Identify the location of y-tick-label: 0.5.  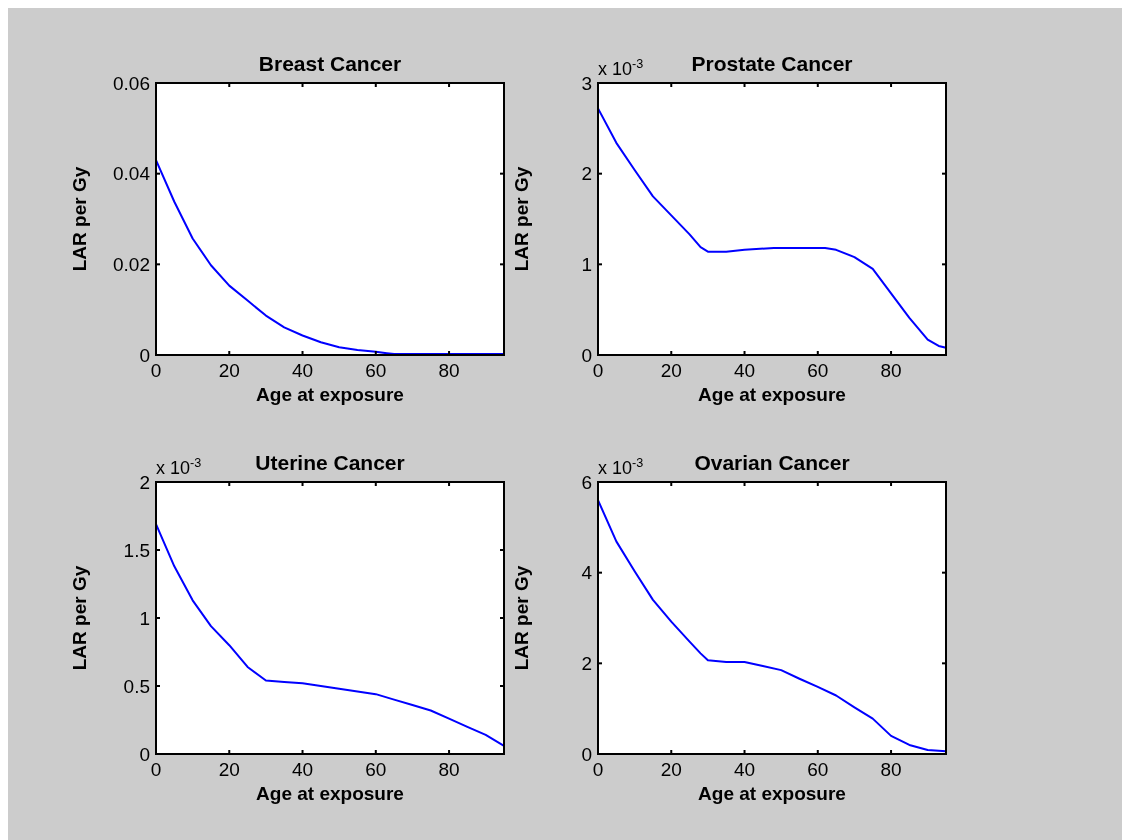
(136, 686).